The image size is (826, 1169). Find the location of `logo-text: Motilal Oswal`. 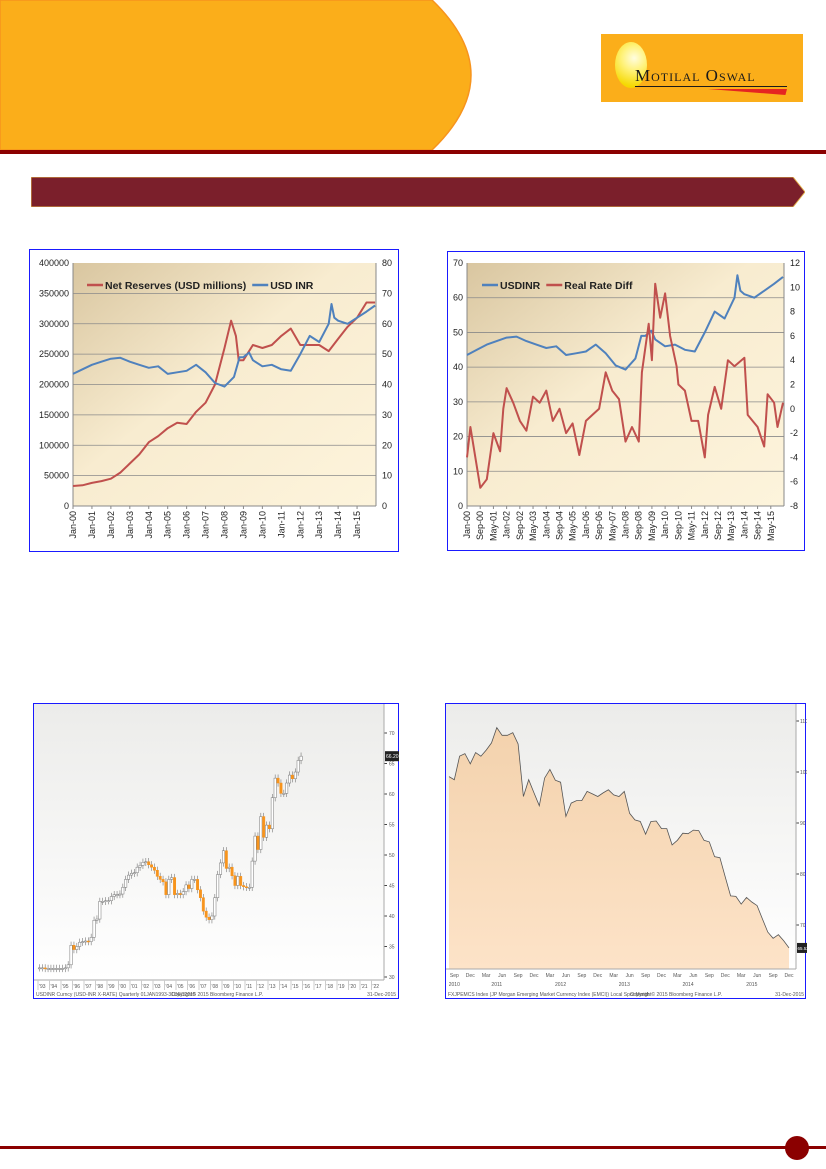

logo-text: Motilal Oswal is located at coordinates (695, 75).